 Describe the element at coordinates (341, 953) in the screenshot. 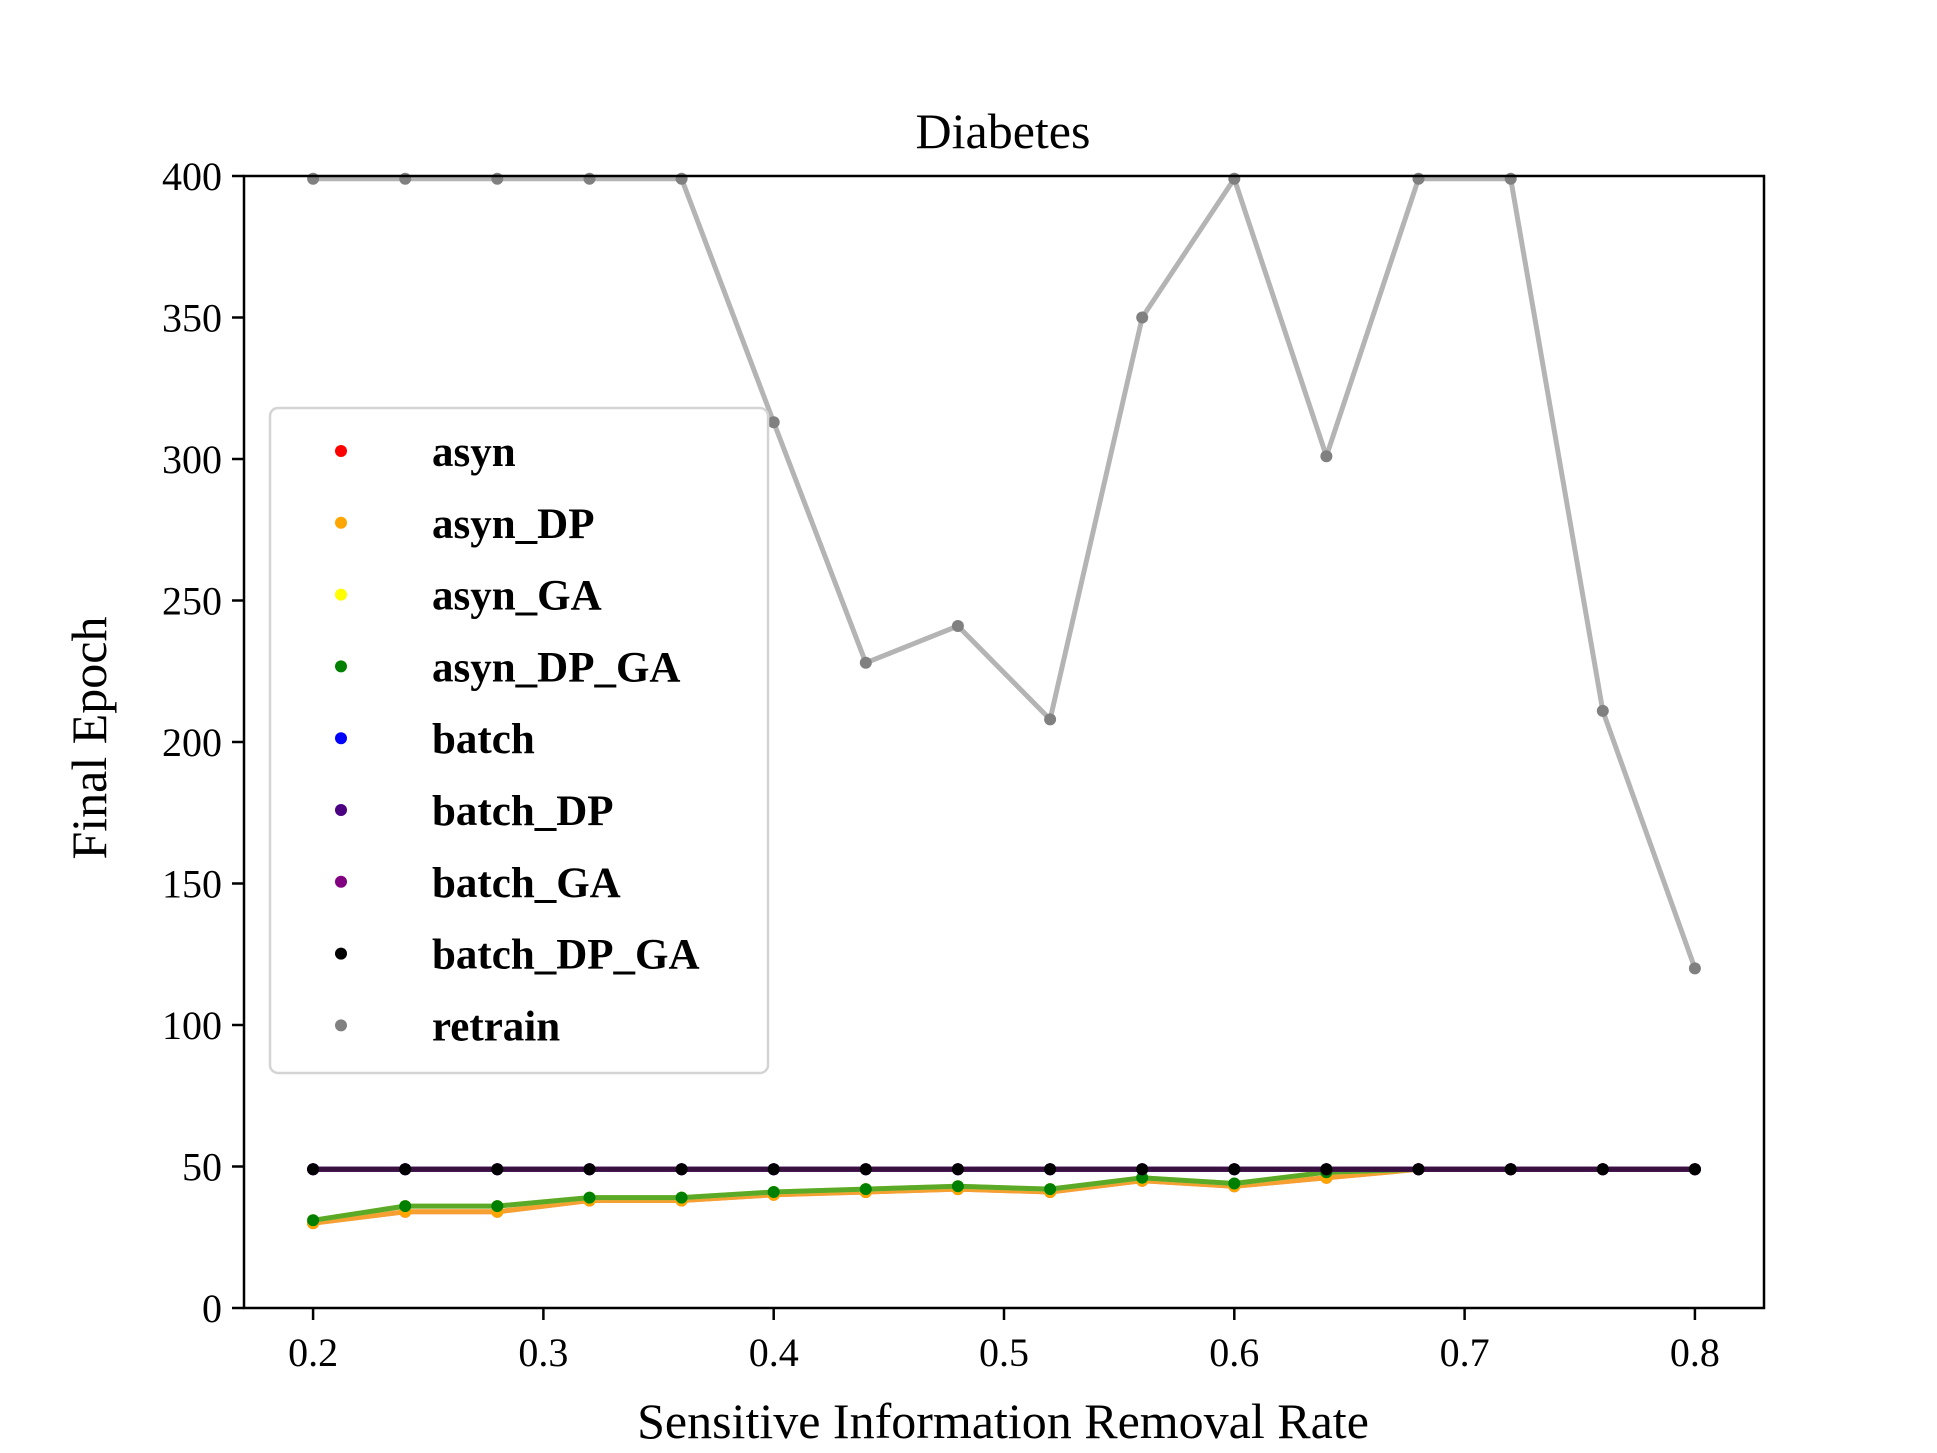

I see `legend-marker-batch_DP_GA` at that location.